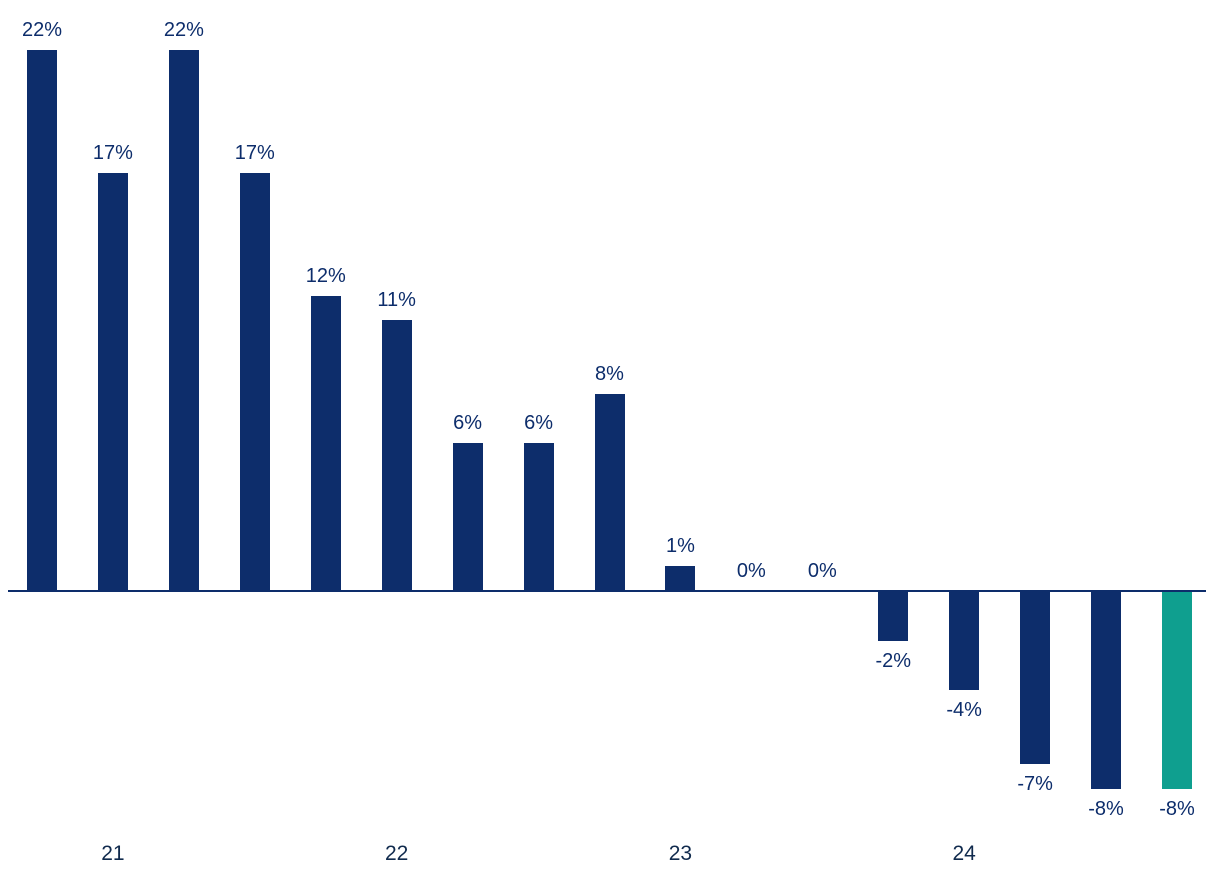  What do you see at coordinates (607, 591) in the screenshot?
I see `zero-axis-line` at bounding box center [607, 591].